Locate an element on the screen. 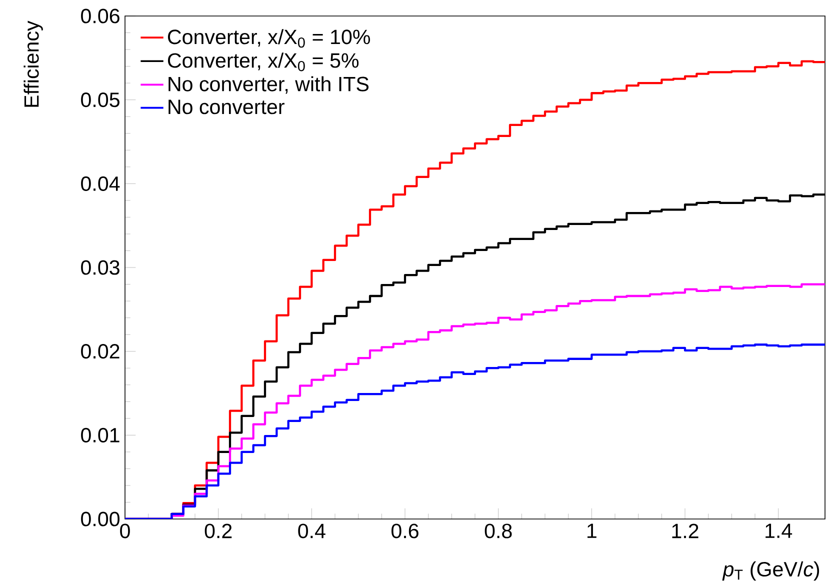 The height and width of the screenshot is (587, 839). y-axis-title: Efficiency is located at coordinates (33, 63).